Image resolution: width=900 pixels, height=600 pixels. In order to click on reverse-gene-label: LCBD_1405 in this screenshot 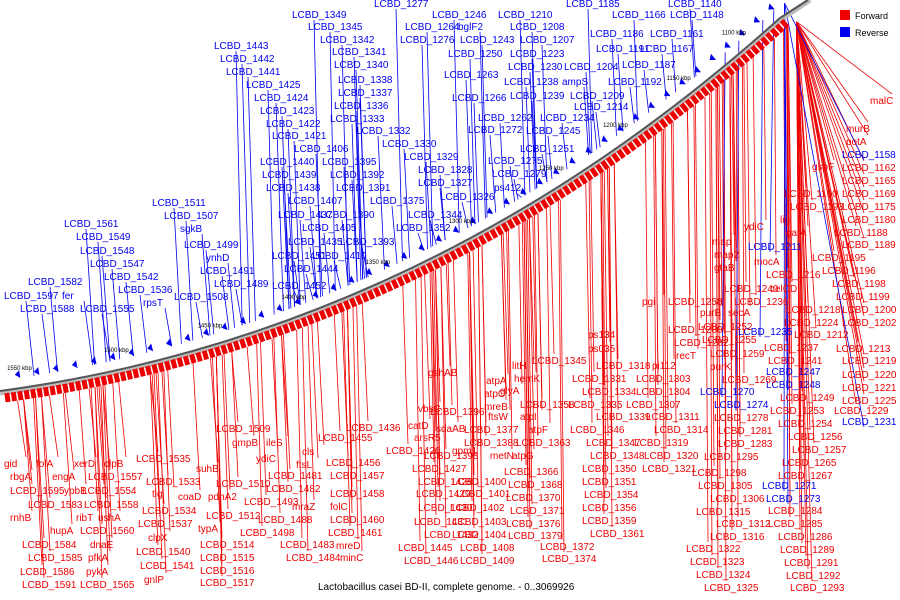, I will do `click(329, 228)`.